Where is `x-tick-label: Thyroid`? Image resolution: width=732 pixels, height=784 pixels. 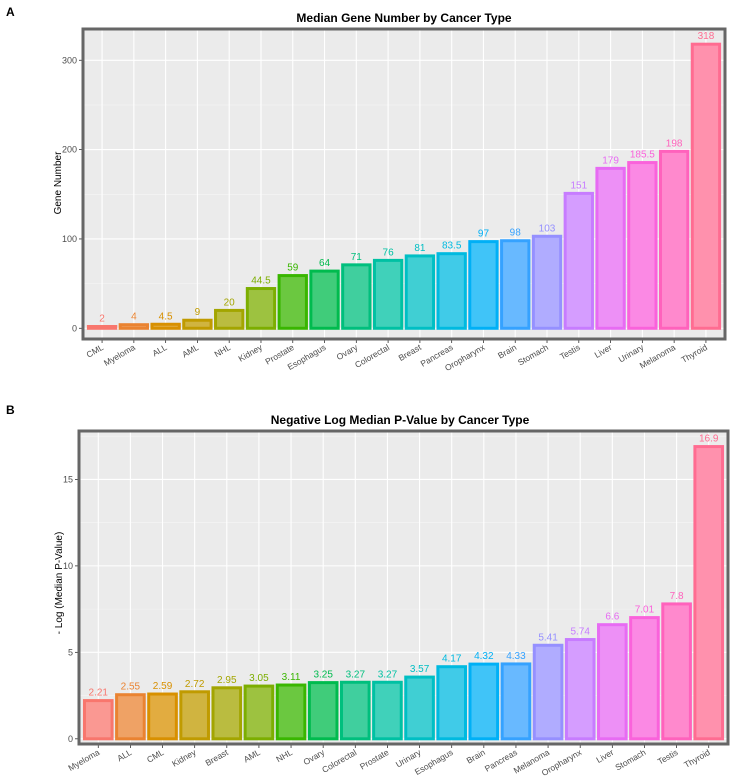
x-tick-label: Thyroid is located at coordinates (694, 353).